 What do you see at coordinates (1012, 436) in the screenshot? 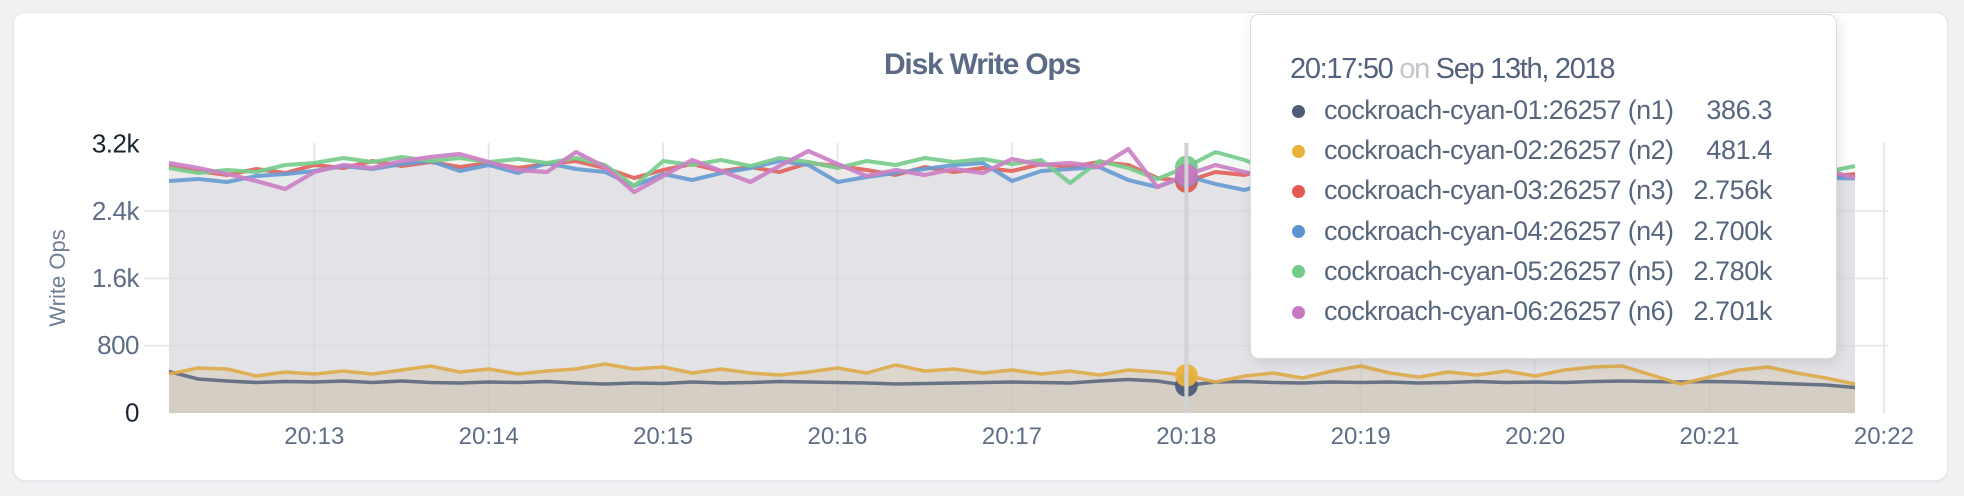
I see `svg-text: 20:17` at bounding box center [1012, 436].